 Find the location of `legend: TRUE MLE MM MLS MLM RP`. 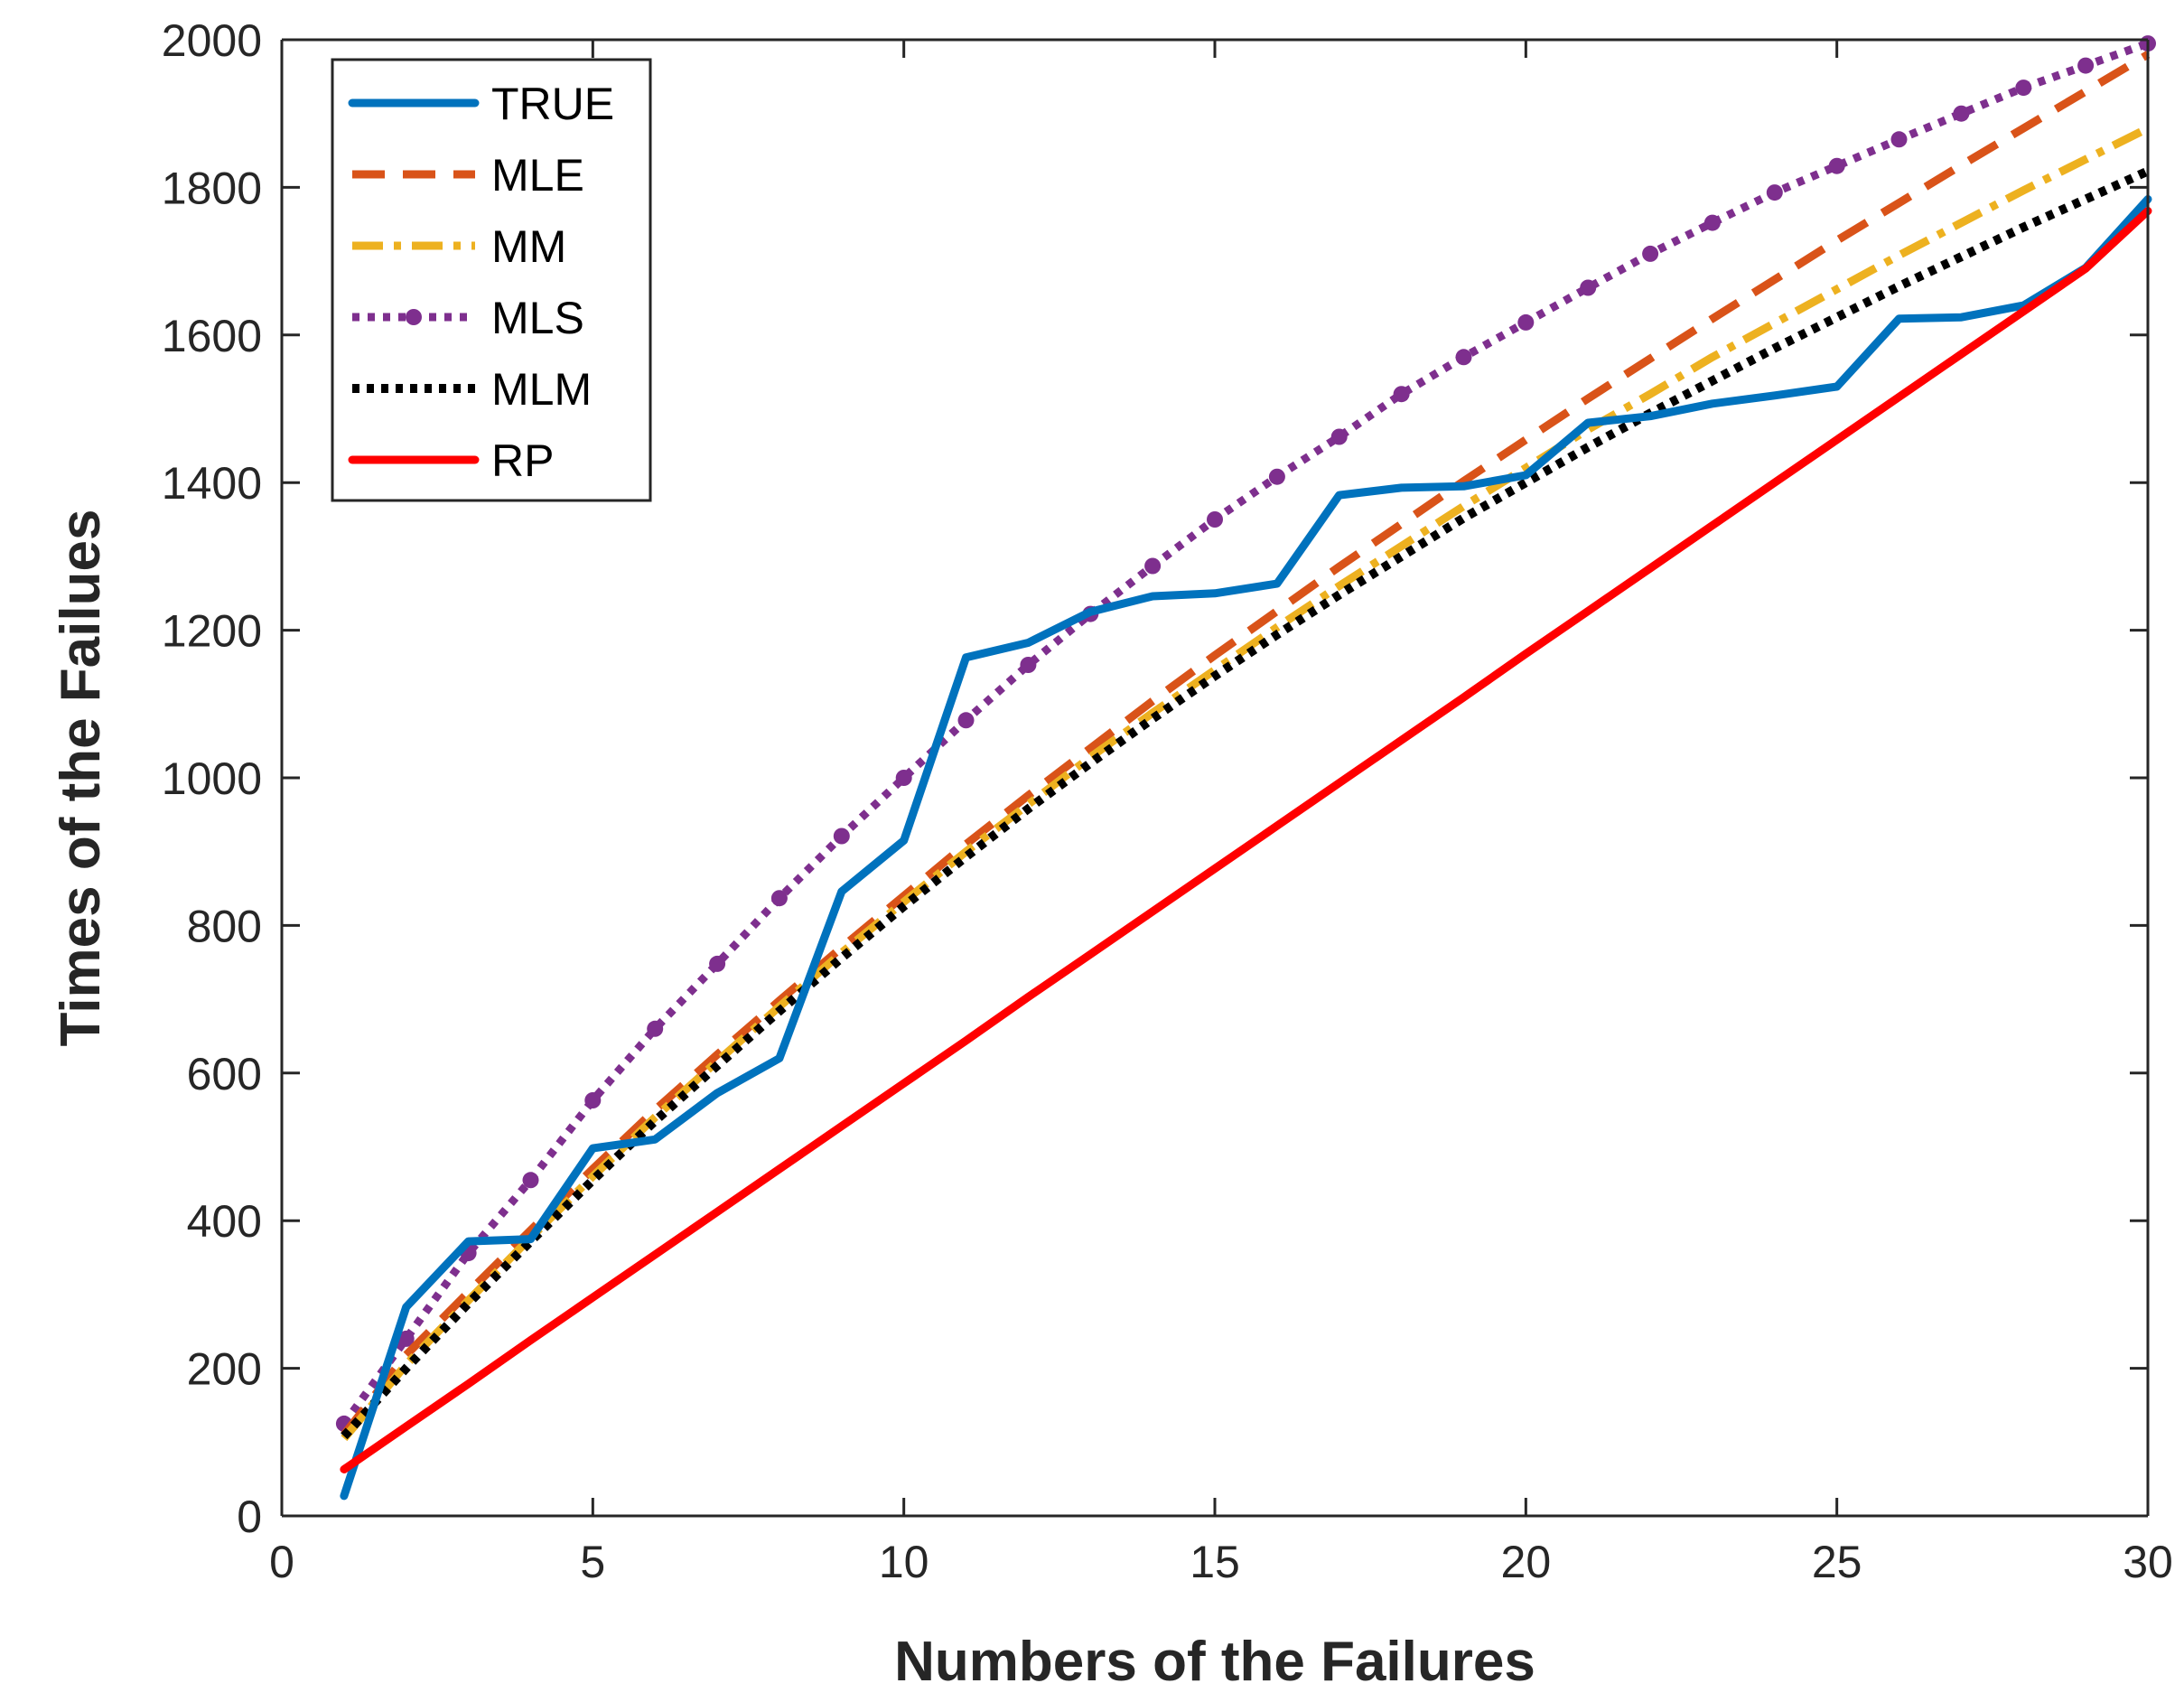

legend: TRUE MLE MM MLS MLM RP is located at coordinates (492, 280).